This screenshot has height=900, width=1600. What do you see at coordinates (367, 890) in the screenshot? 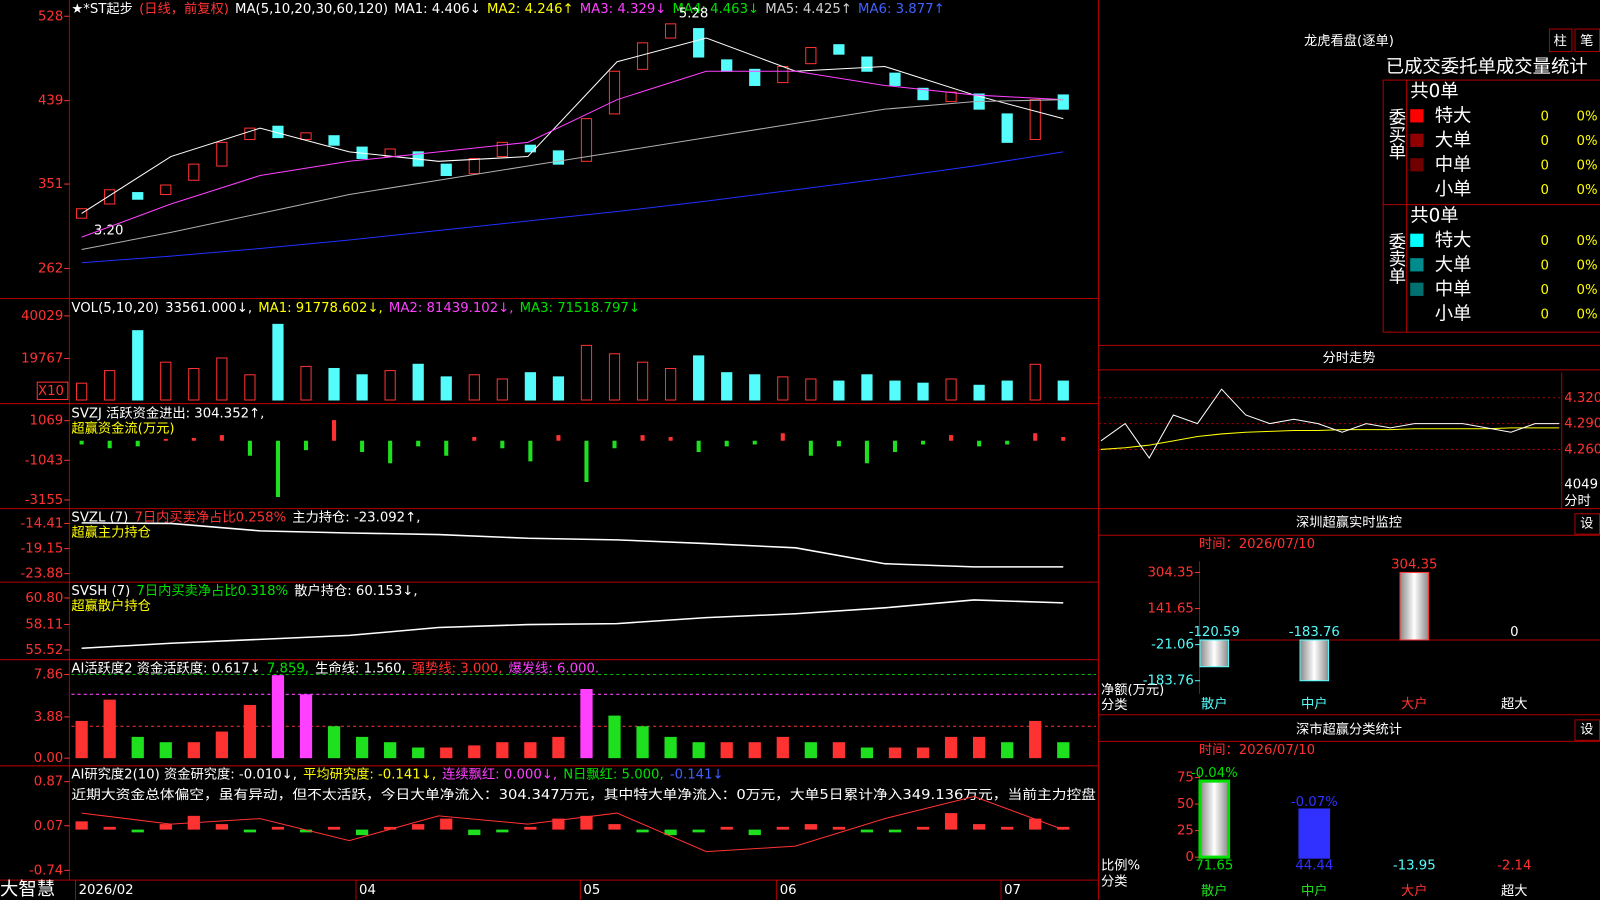
I see `month-label: 04` at bounding box center [367, 890].